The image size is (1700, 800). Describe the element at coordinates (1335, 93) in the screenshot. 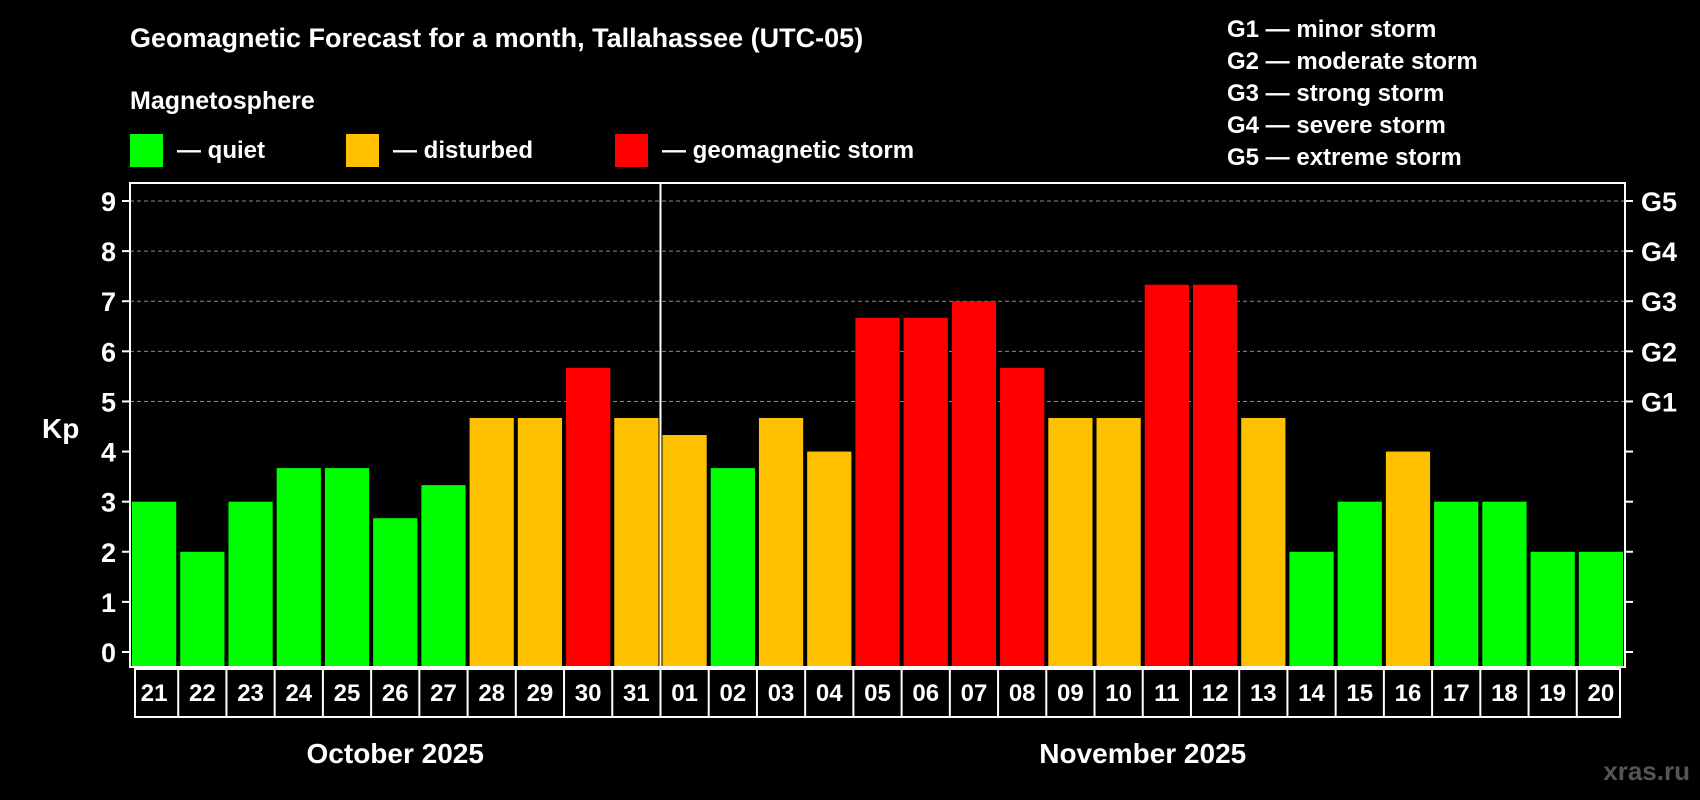

I see `storm-scale-g3: G3 — strong storm` at that location.